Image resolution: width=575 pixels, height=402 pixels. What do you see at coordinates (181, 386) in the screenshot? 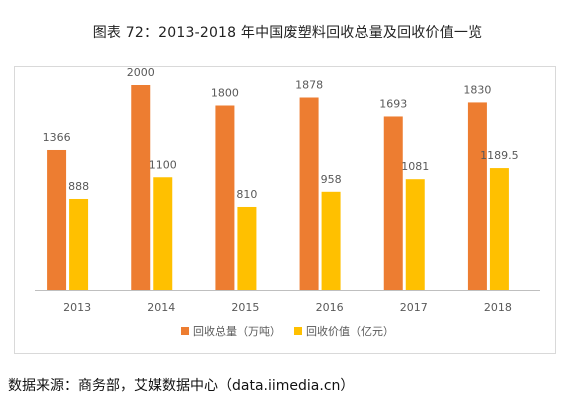
I see `source-note: 数据来源：商务部，艾媒数据中心（data.iimedia.cn）` at bounding box center [181, 386].